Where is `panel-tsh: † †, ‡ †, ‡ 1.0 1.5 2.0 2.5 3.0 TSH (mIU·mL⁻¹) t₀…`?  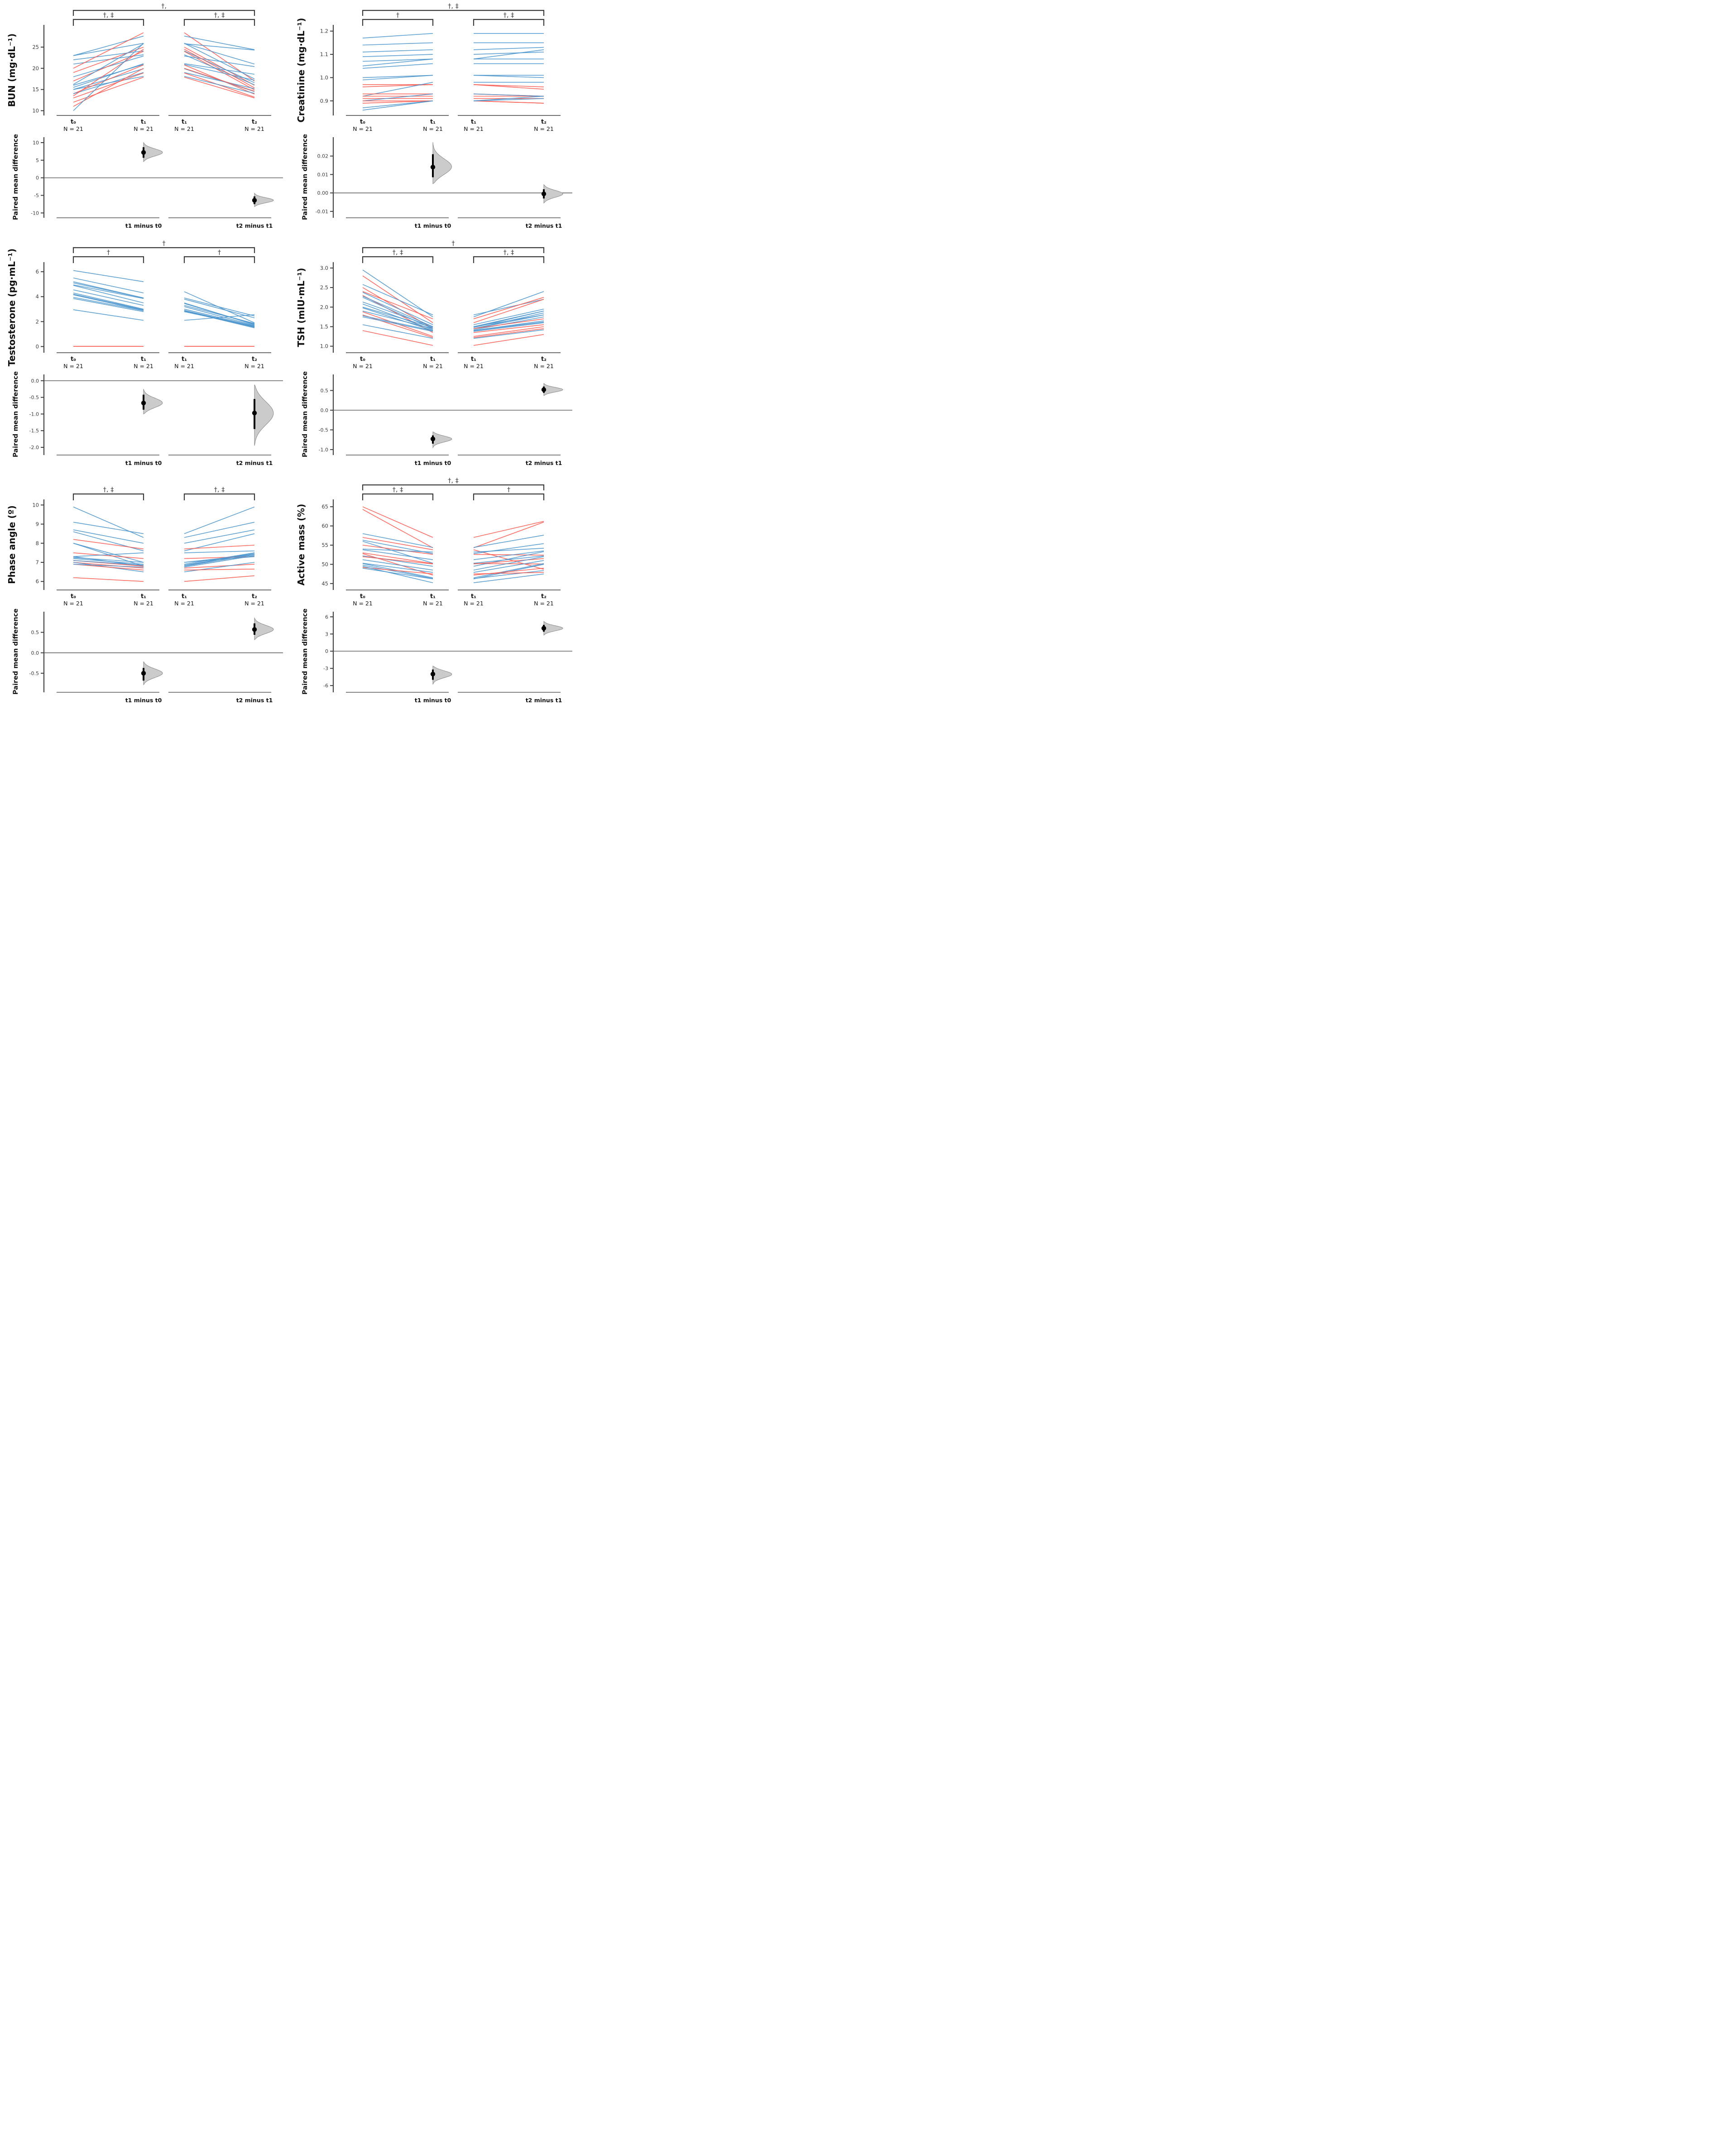
panel-tsh: † †, ‡ †, ‡ 1.0 1.5 2.0 2.5 3.0 TSH (mIU·mL⁻¹) t₀… is located at coordinates (434, 356).